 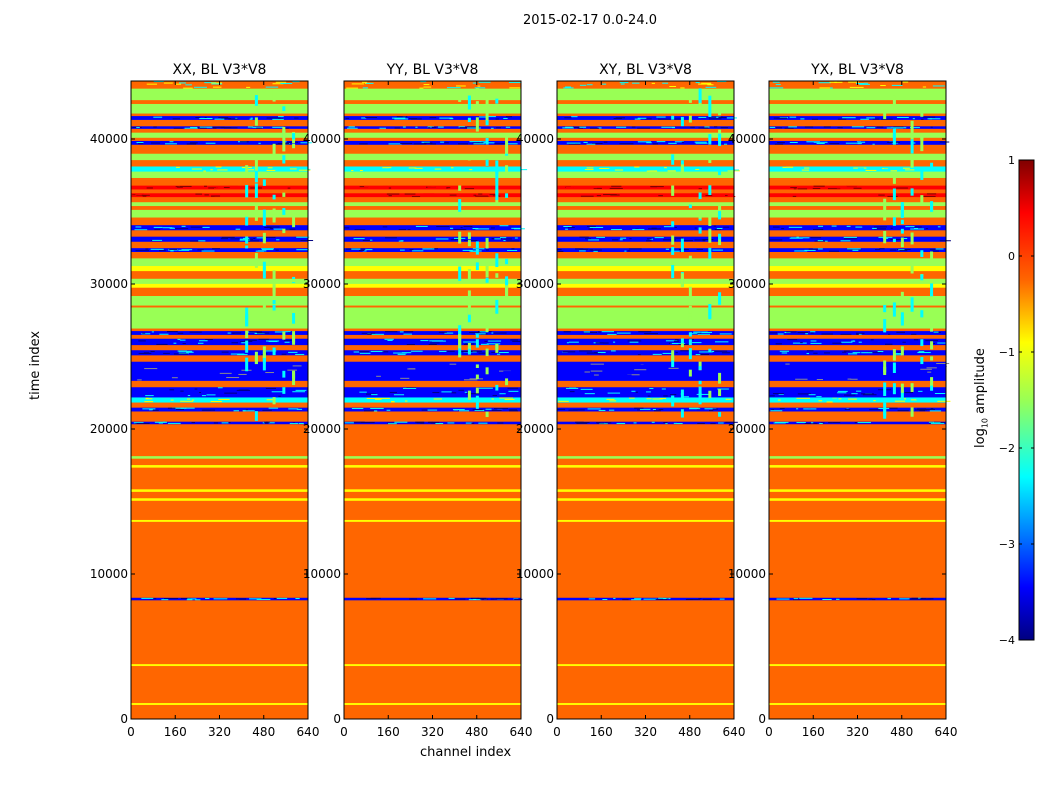 I want to click on x-tick-label: 640, so click(x=734, y=732).